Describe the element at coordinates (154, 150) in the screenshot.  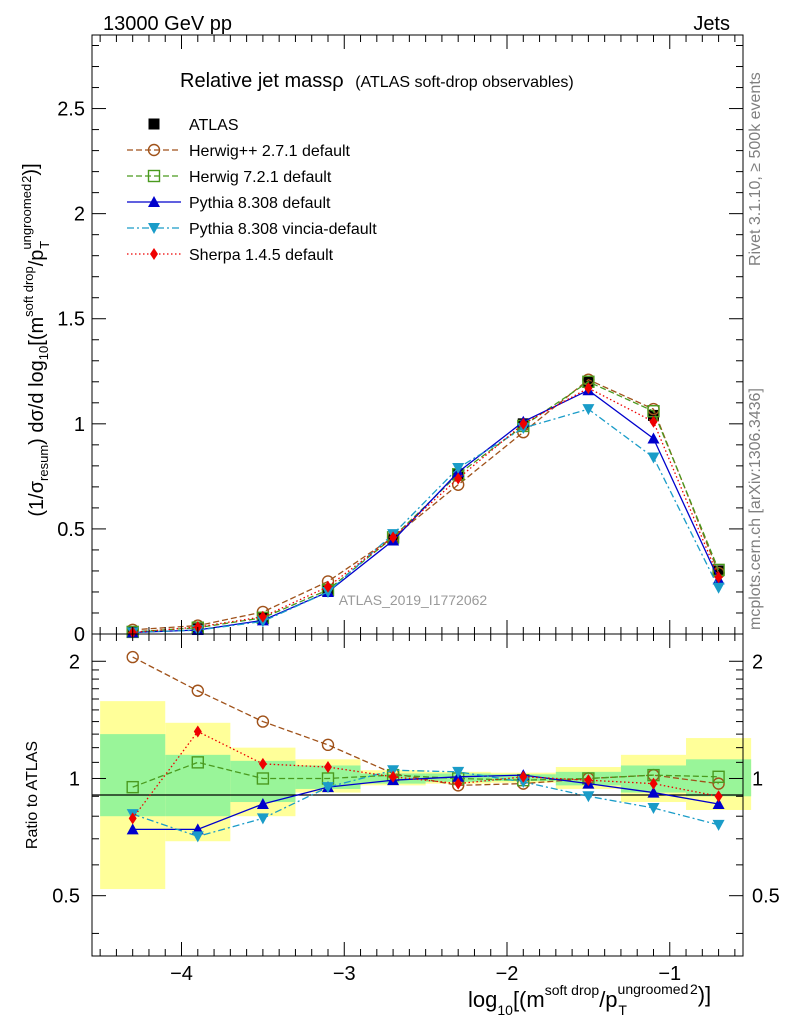
I see `legend-marker-herwigpp` at that location.